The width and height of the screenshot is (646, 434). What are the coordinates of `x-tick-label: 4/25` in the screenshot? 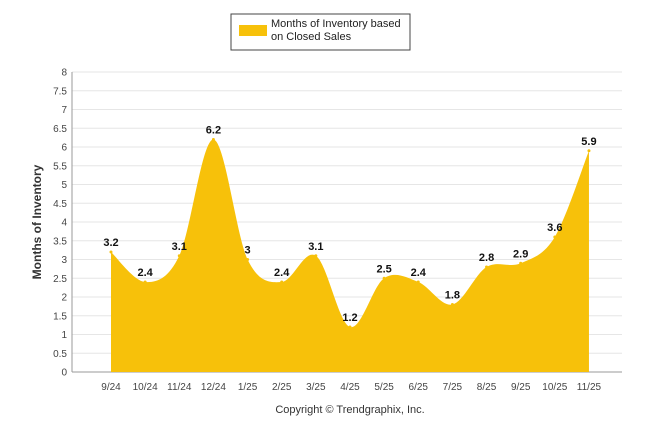 It's located at (350, 387).